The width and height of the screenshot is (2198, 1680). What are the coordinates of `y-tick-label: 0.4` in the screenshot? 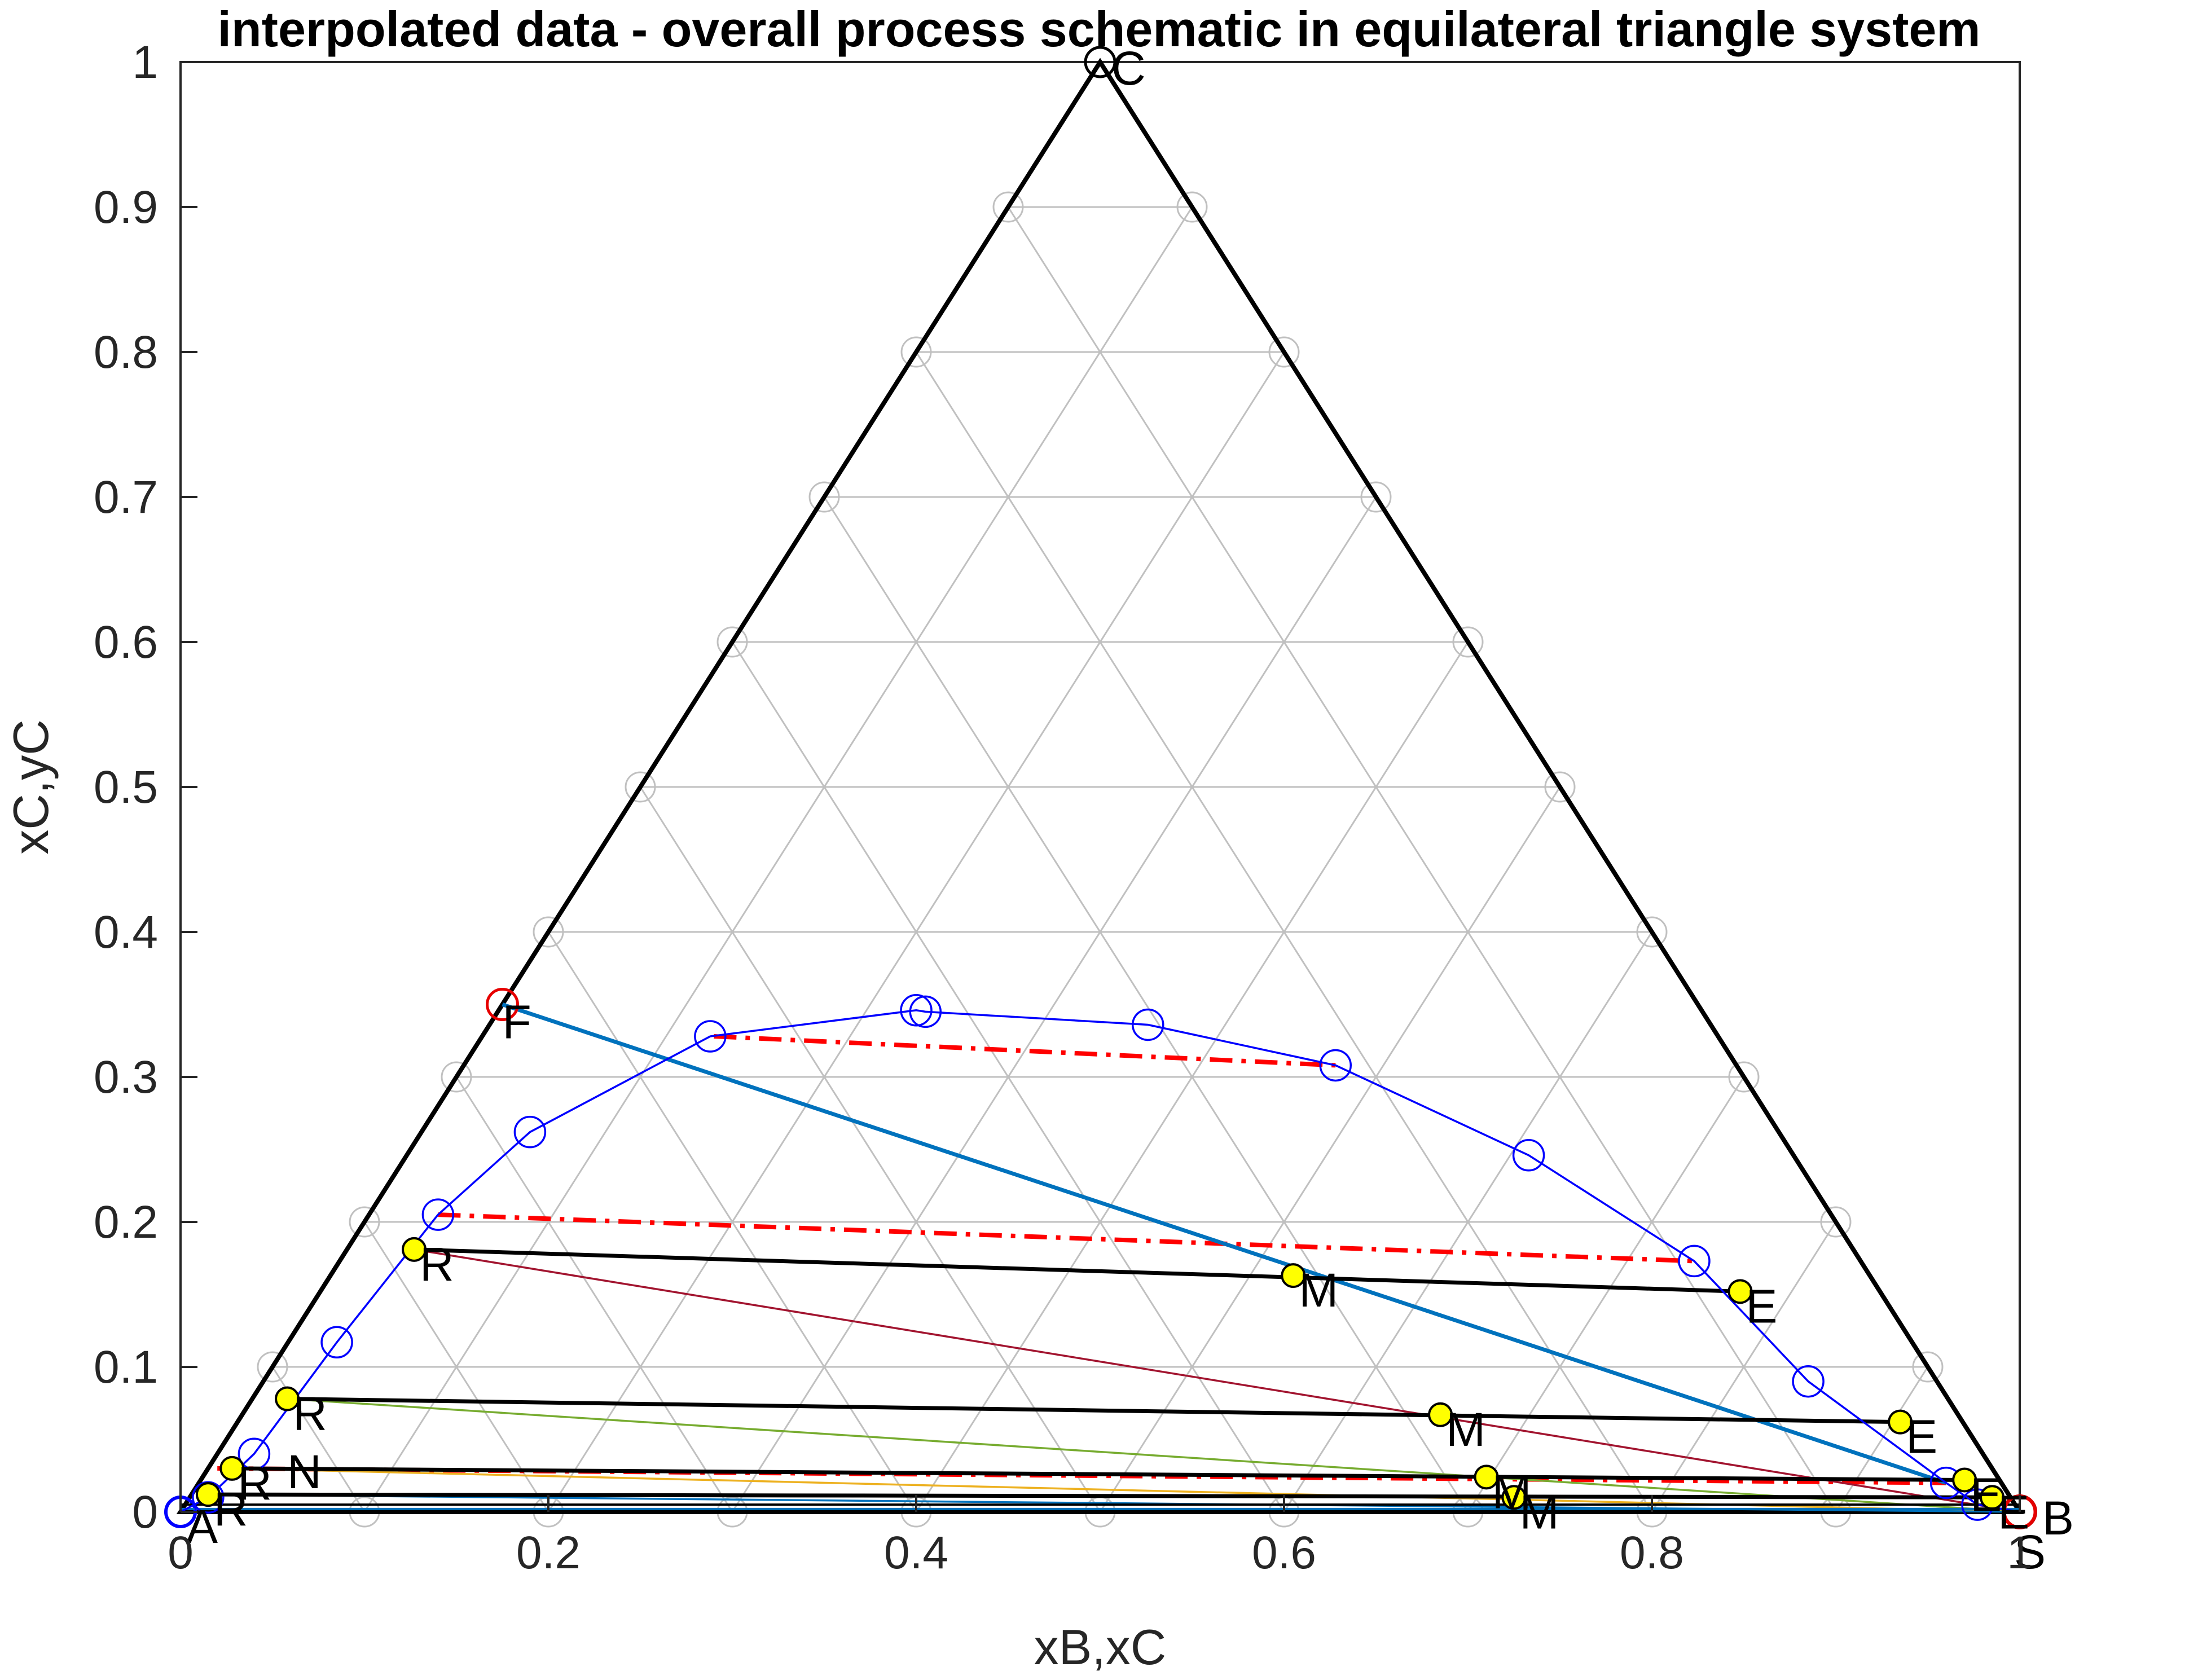 It's located at (126, 932).